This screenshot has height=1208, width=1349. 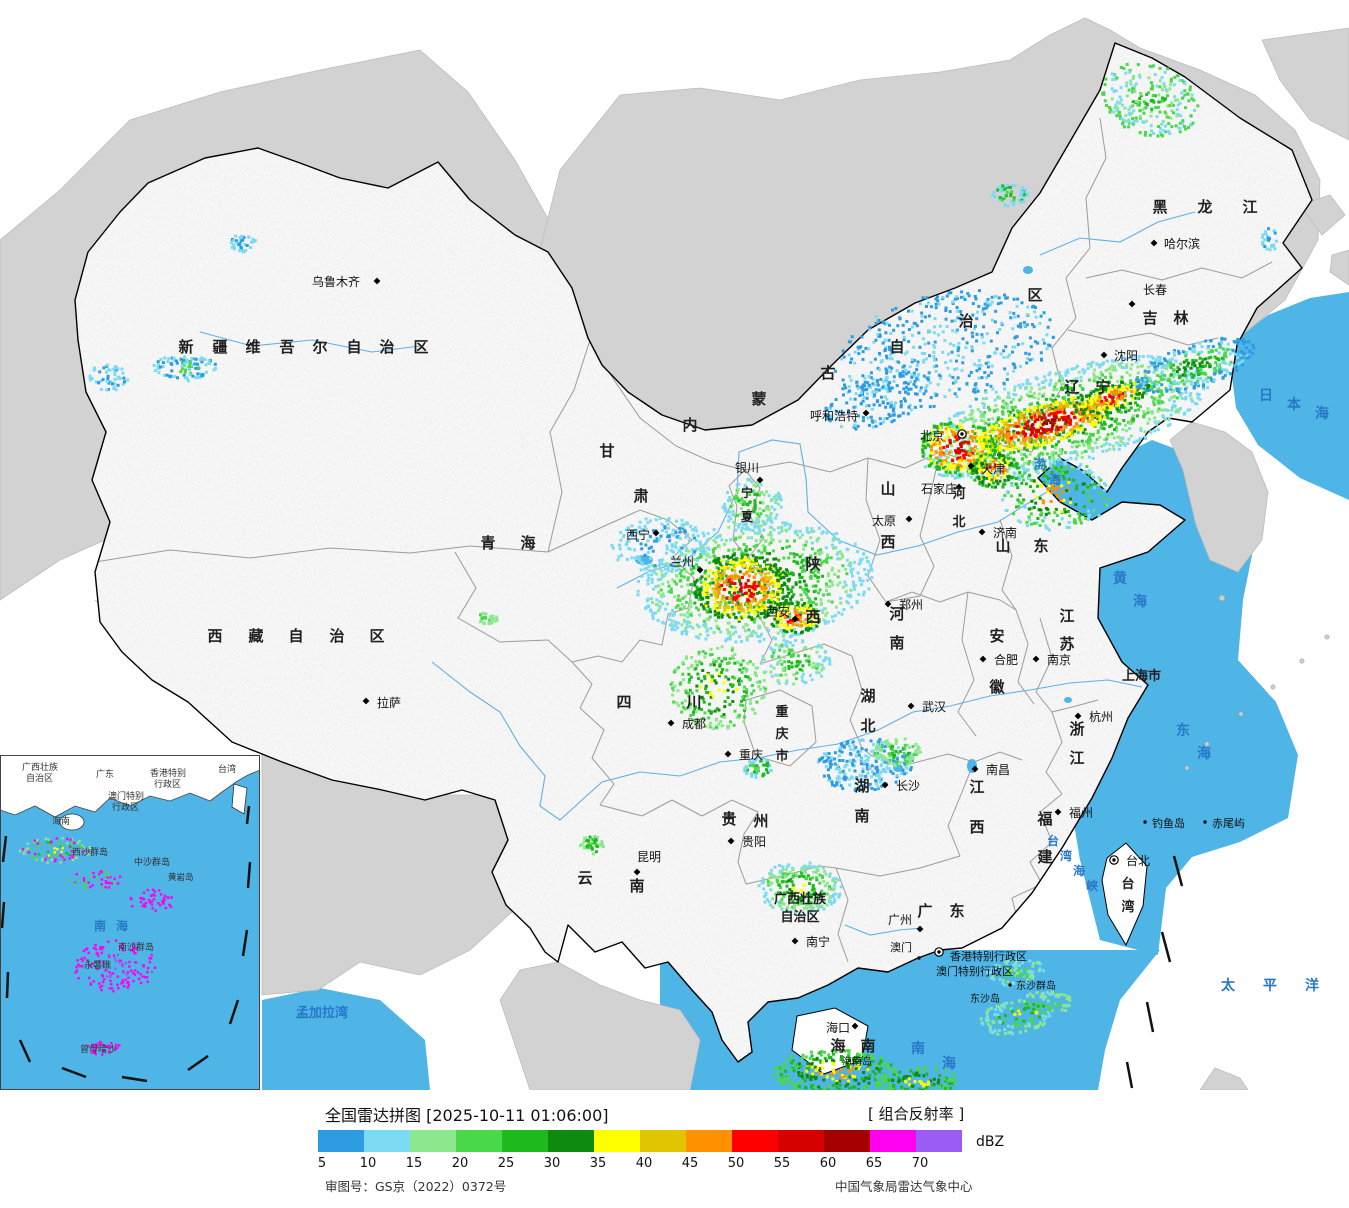 What do you see at coordinates (467, 1115) in the screenshot?
I see `map-title: 全国雷达拼图 [2025-10-11 01:06:00]` at bounding box center [467, 1115].